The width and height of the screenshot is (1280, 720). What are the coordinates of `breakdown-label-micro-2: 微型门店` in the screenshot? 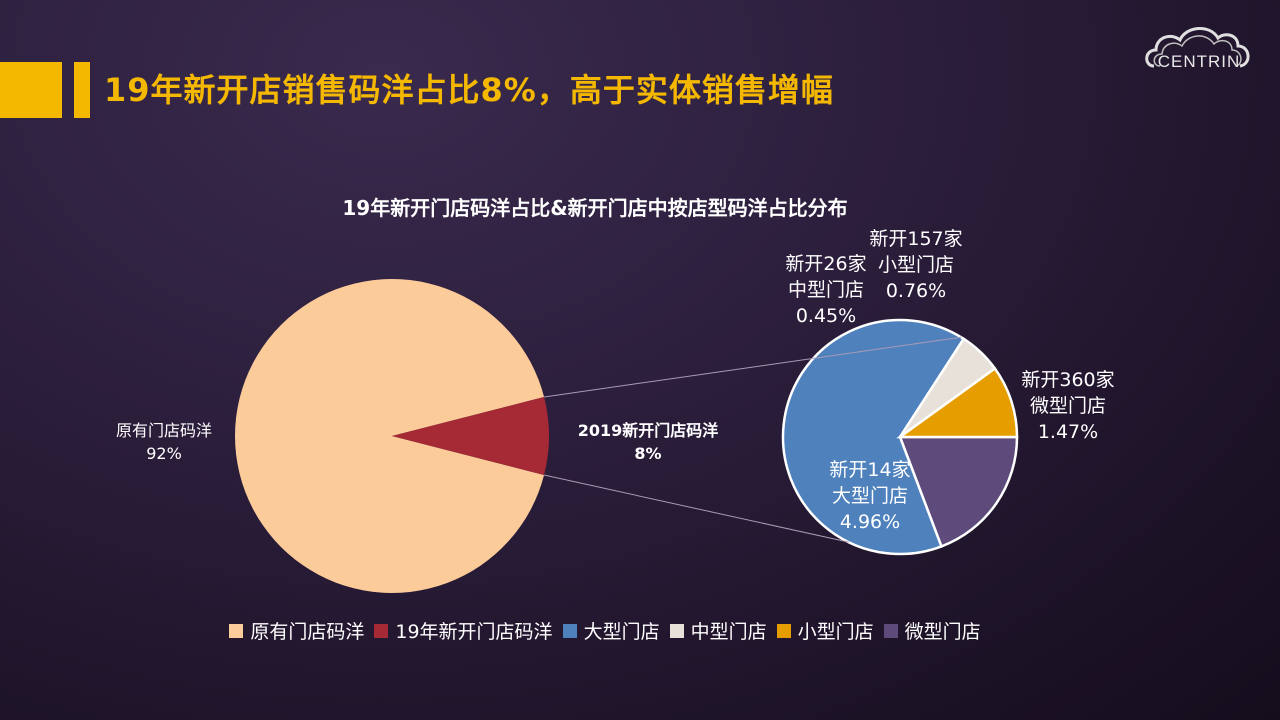 It's located at (1068, 406).